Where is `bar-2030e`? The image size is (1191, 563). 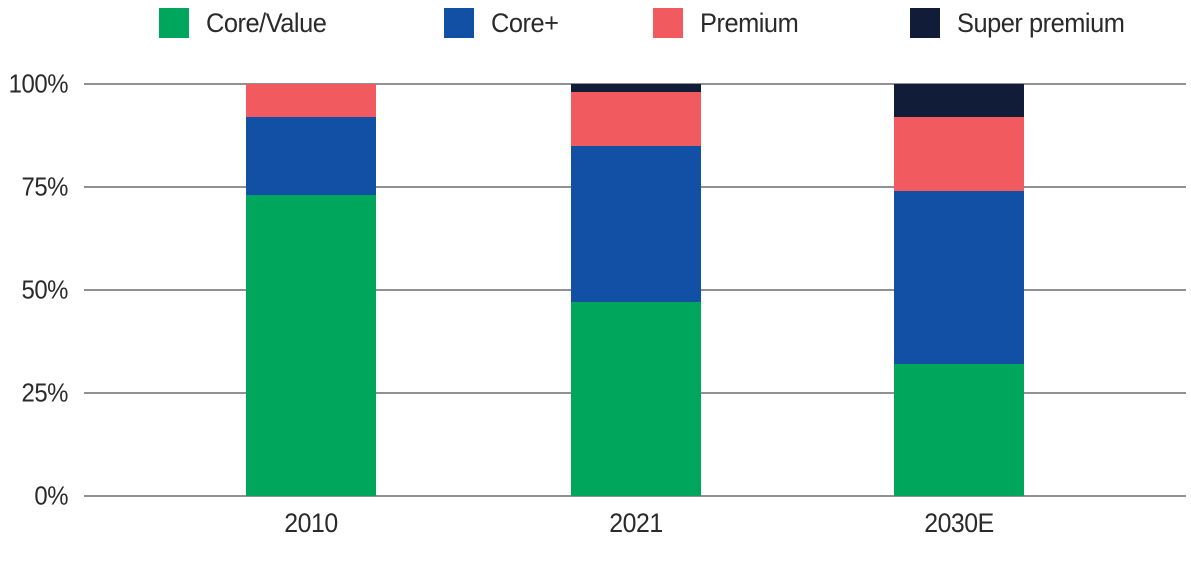
bar-2030e is located at coordinates (959, 290).